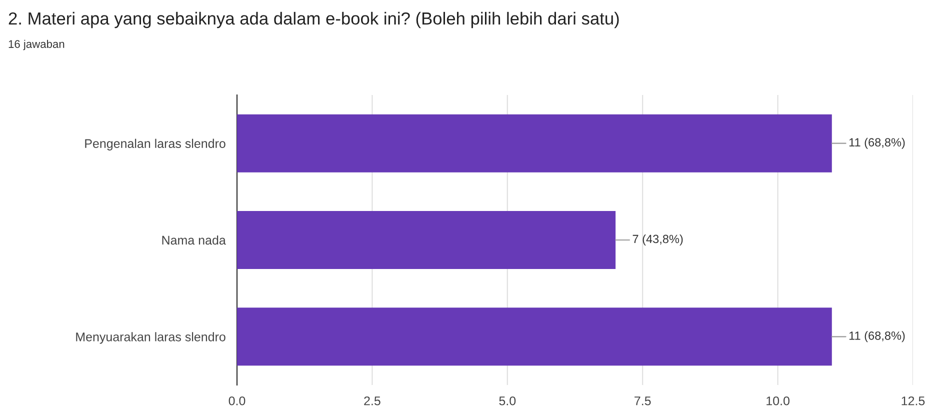 Image resolution: width=933 pixels, height=409 pixels. What do you see at coordinates (313, 20) in the screenshot?
I see `chart-title: 2. Materi apa yang sebaiknya ada dalam e-book ini? (Boleh pilih lebih dari satu)` at bounding box center [313, 20].